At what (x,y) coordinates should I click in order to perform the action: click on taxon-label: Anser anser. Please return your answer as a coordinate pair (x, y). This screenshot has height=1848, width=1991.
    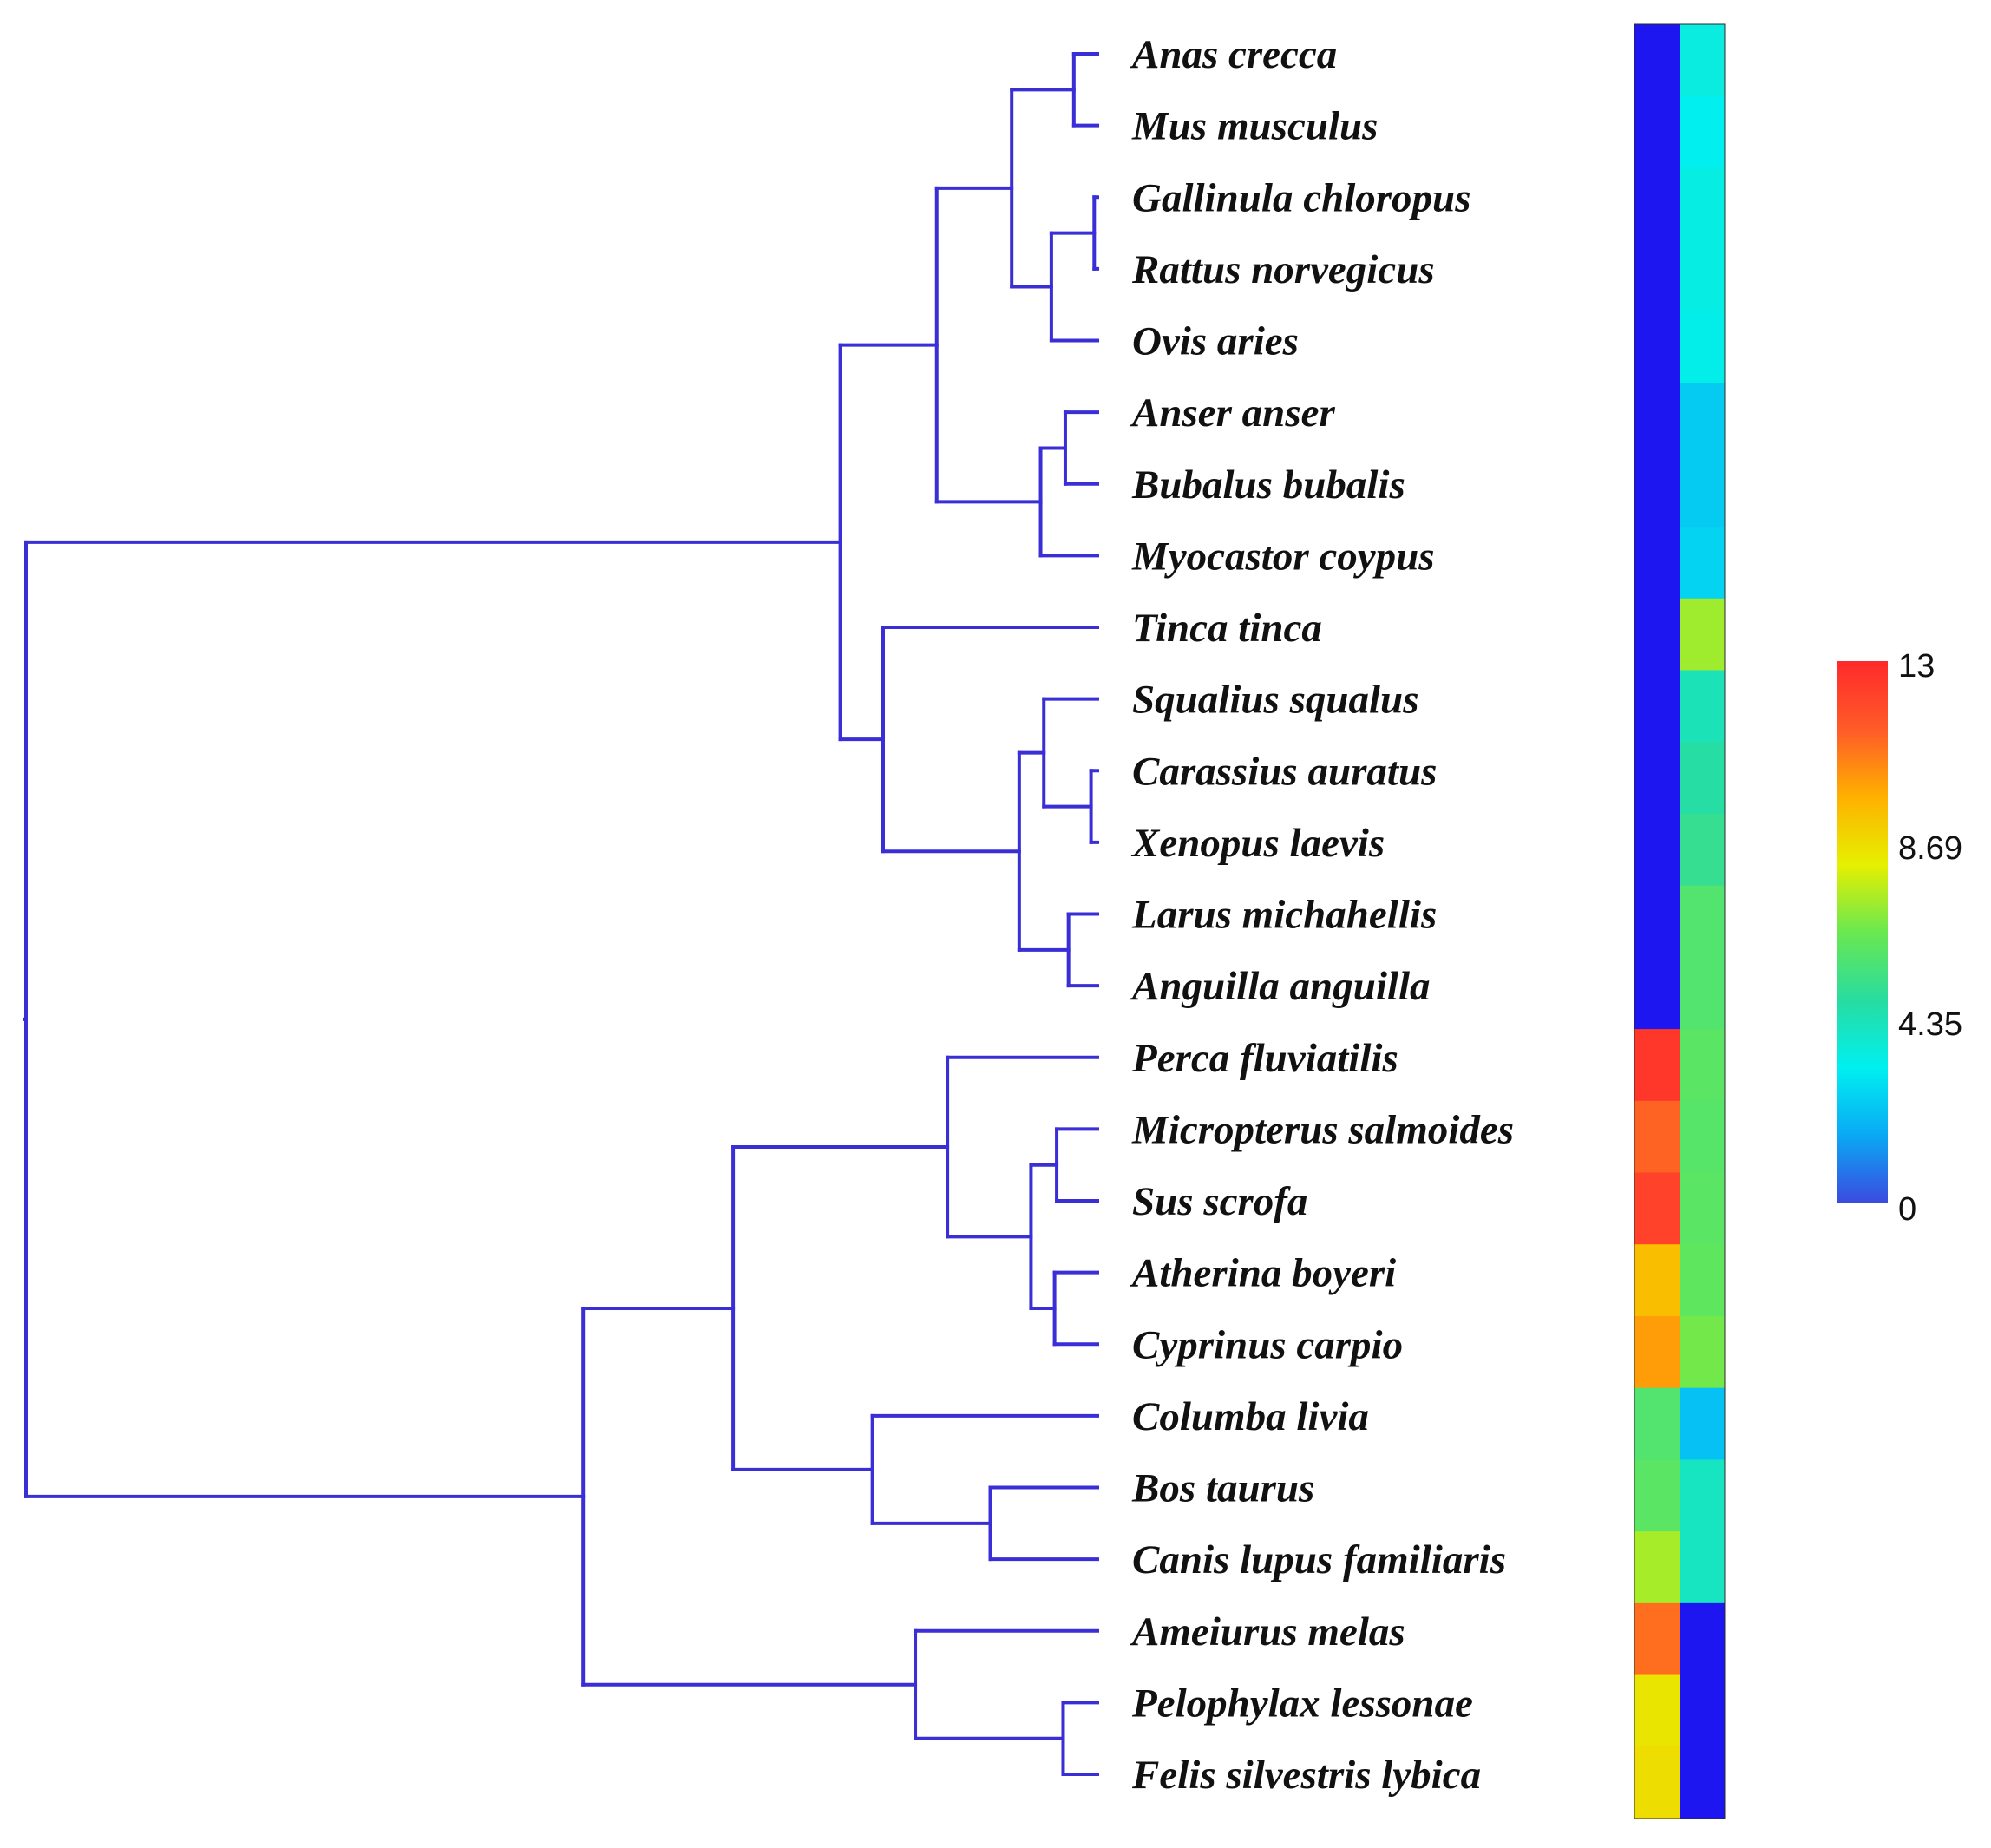
    Looking at the image, I should click on (1232, 413).